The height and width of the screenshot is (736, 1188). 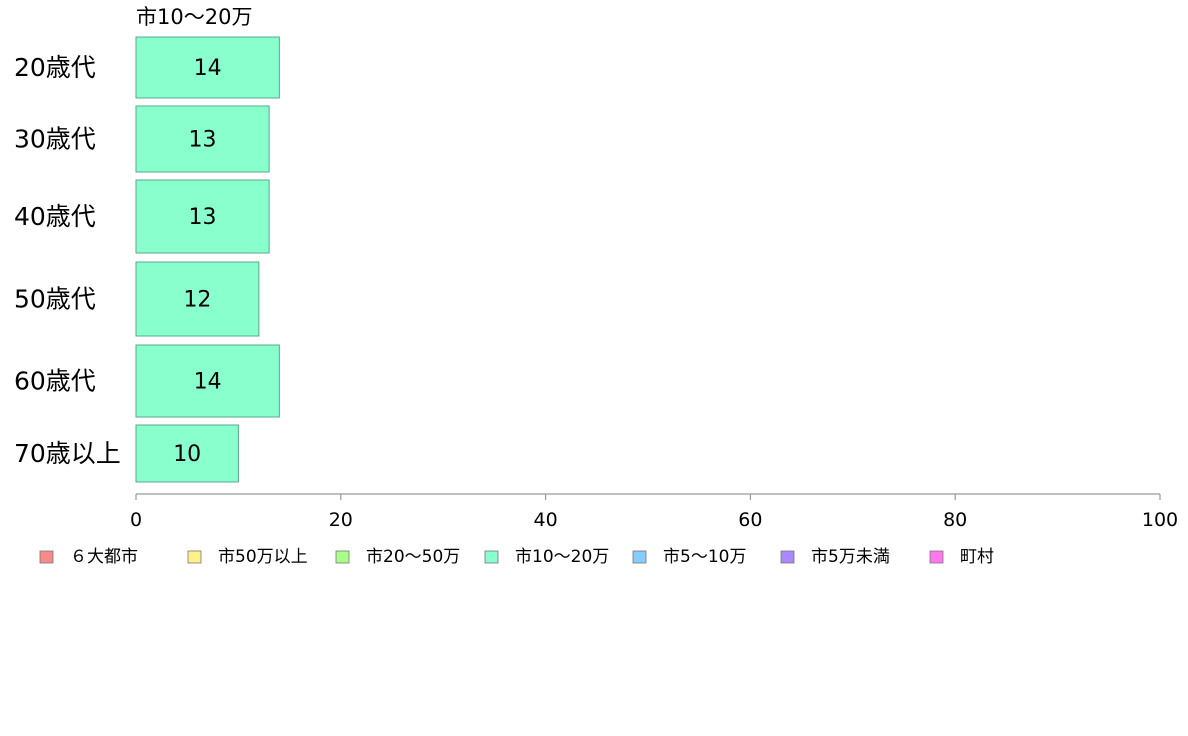 What do you see at coordinates (704, 557) in the screenshot?
I see `legend-label: 市5〜10万` at bounding box center [704, 557].